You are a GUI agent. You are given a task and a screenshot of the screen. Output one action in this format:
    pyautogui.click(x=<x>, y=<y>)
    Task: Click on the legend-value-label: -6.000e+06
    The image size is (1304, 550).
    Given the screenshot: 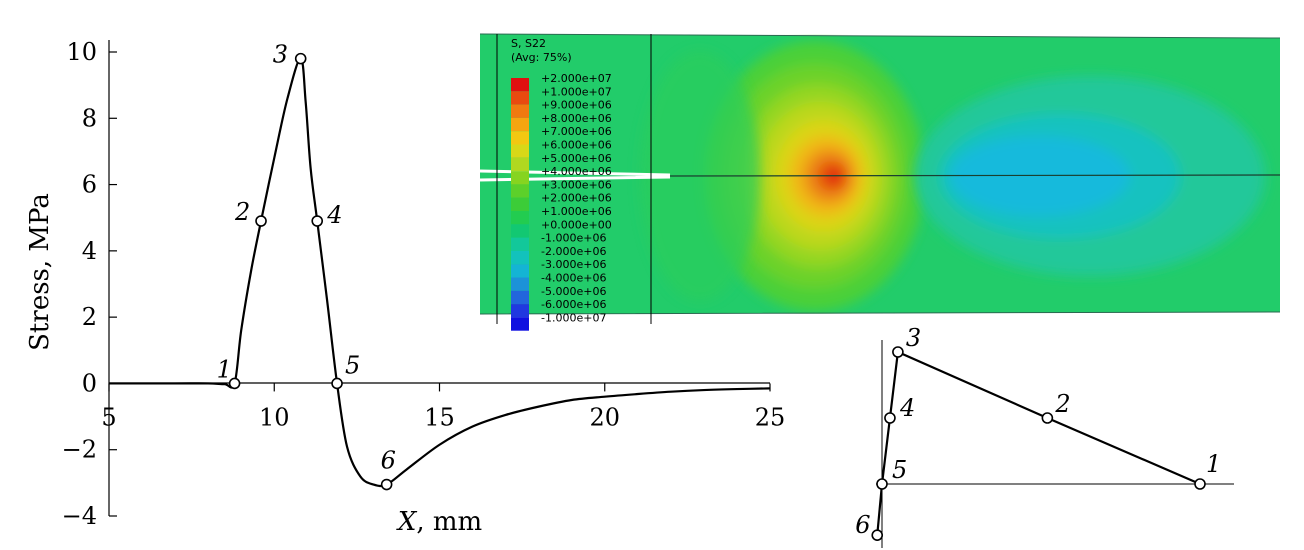 What is the action you would take?
    pyautogui.click(x=573, y=304)
    